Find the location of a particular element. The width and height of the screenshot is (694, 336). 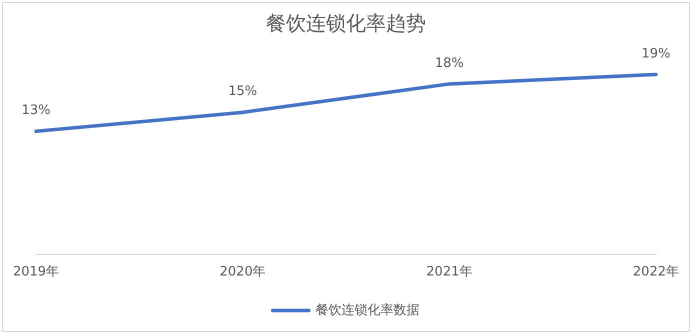

x-tick-label: 2019年 is located at coordinates (36, 272).